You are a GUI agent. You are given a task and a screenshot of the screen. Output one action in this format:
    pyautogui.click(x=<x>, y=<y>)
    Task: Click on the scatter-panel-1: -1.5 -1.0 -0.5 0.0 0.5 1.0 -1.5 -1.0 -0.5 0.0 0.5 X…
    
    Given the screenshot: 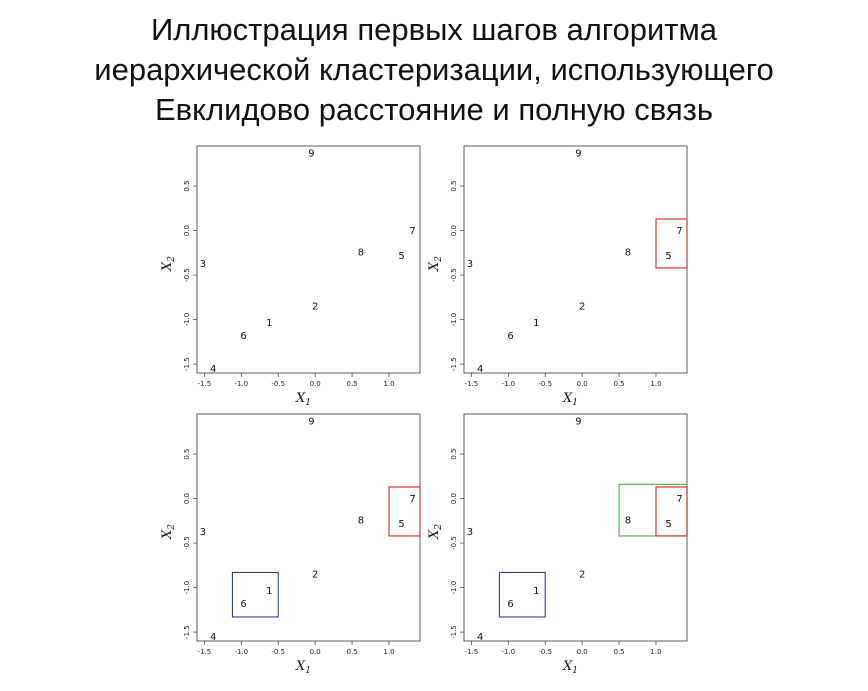 What is the action you would take?
    pyautogui.click(x=290, y=276)
    